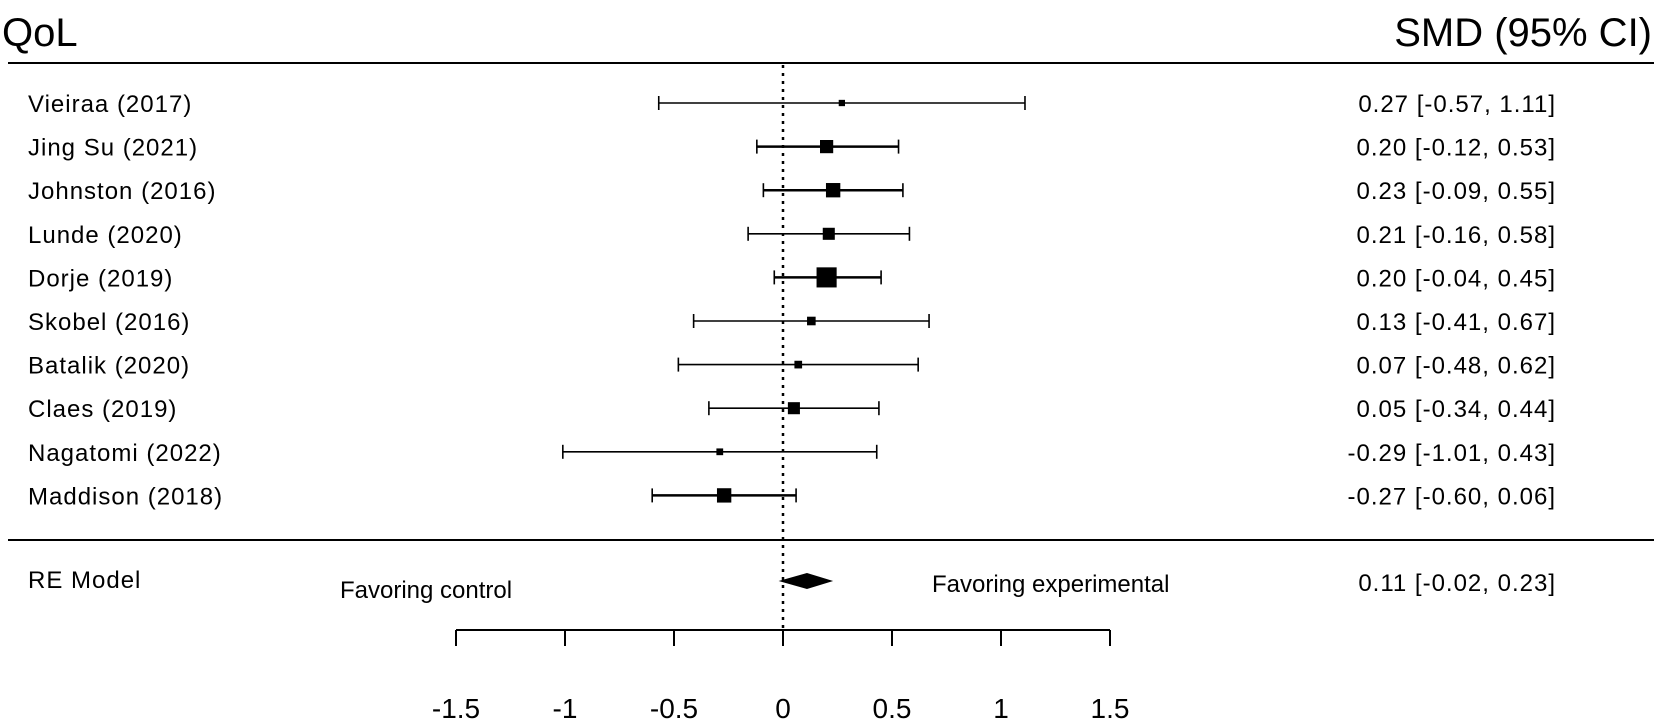 The width and height of the screenshot is (1654, 721). Describe the element at coordinates (1456, 366) in the screenshot. I see `study-ci-text: 0.07 [-0.48, 0.62]` at that location.